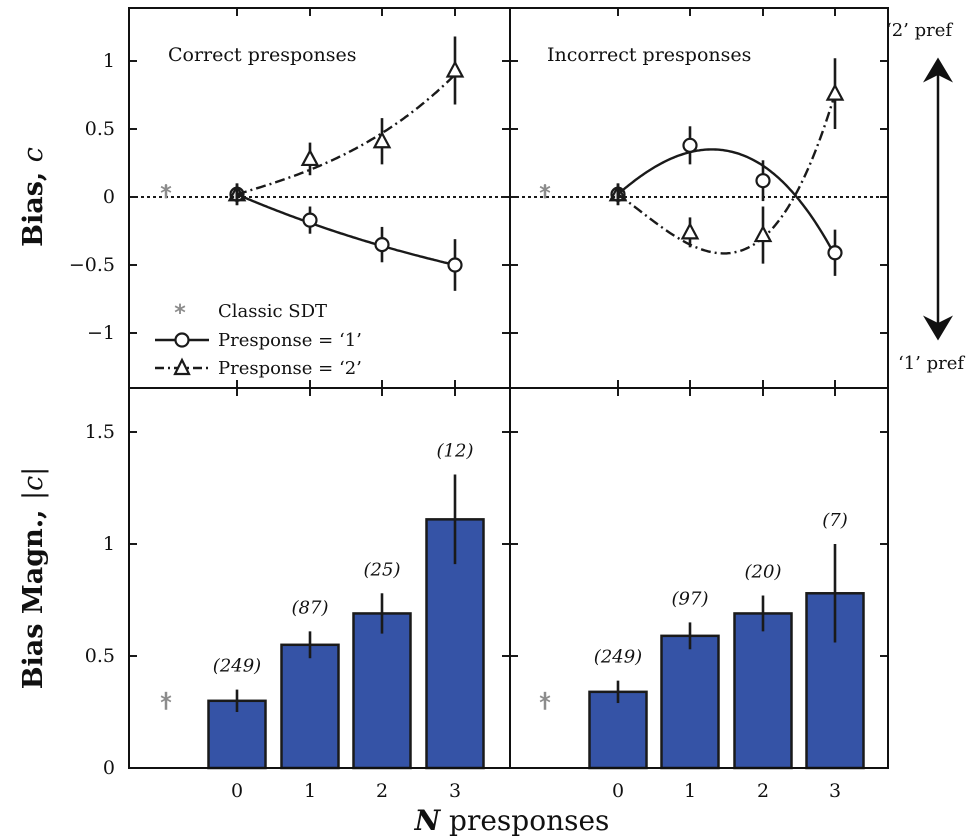 The width and height of the screenshot is (974, 839). I want to click on legend-classic-label: Classic SDT, so click(272, 311).